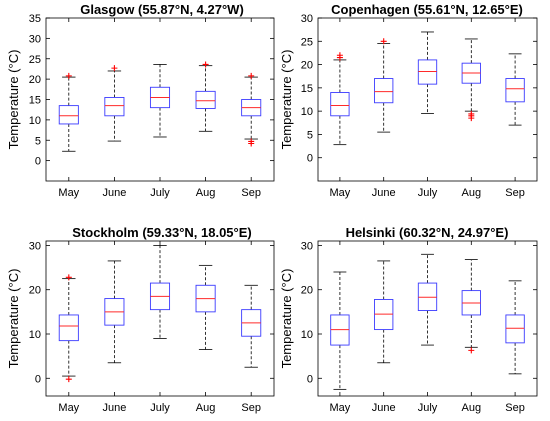 Image resolution: width=550 pixels, height=421 pixels. Describe the element at coordinates (35, 19) in the screenshot. I see `y-tick-label: 35` at that location.